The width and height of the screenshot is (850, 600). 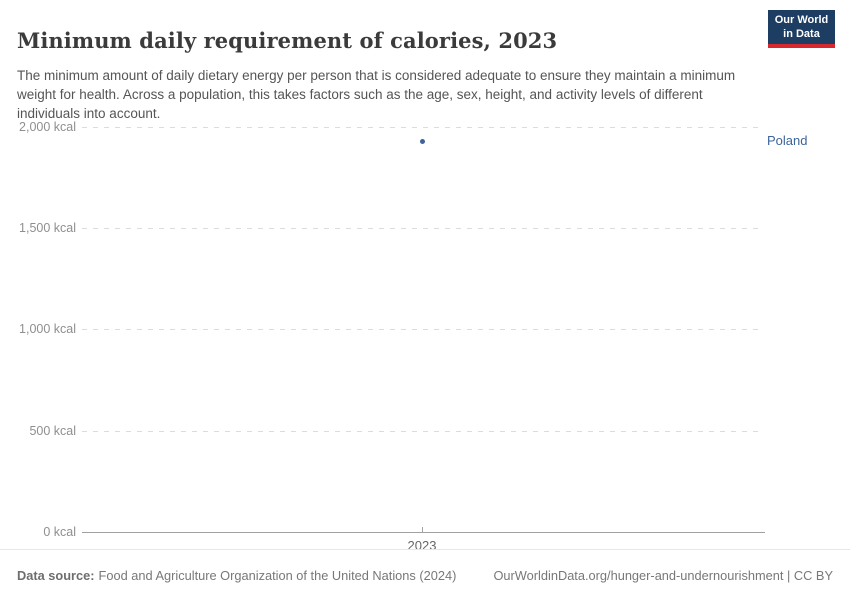 I want to click on x-axis-line, so click(x=423, y=532).